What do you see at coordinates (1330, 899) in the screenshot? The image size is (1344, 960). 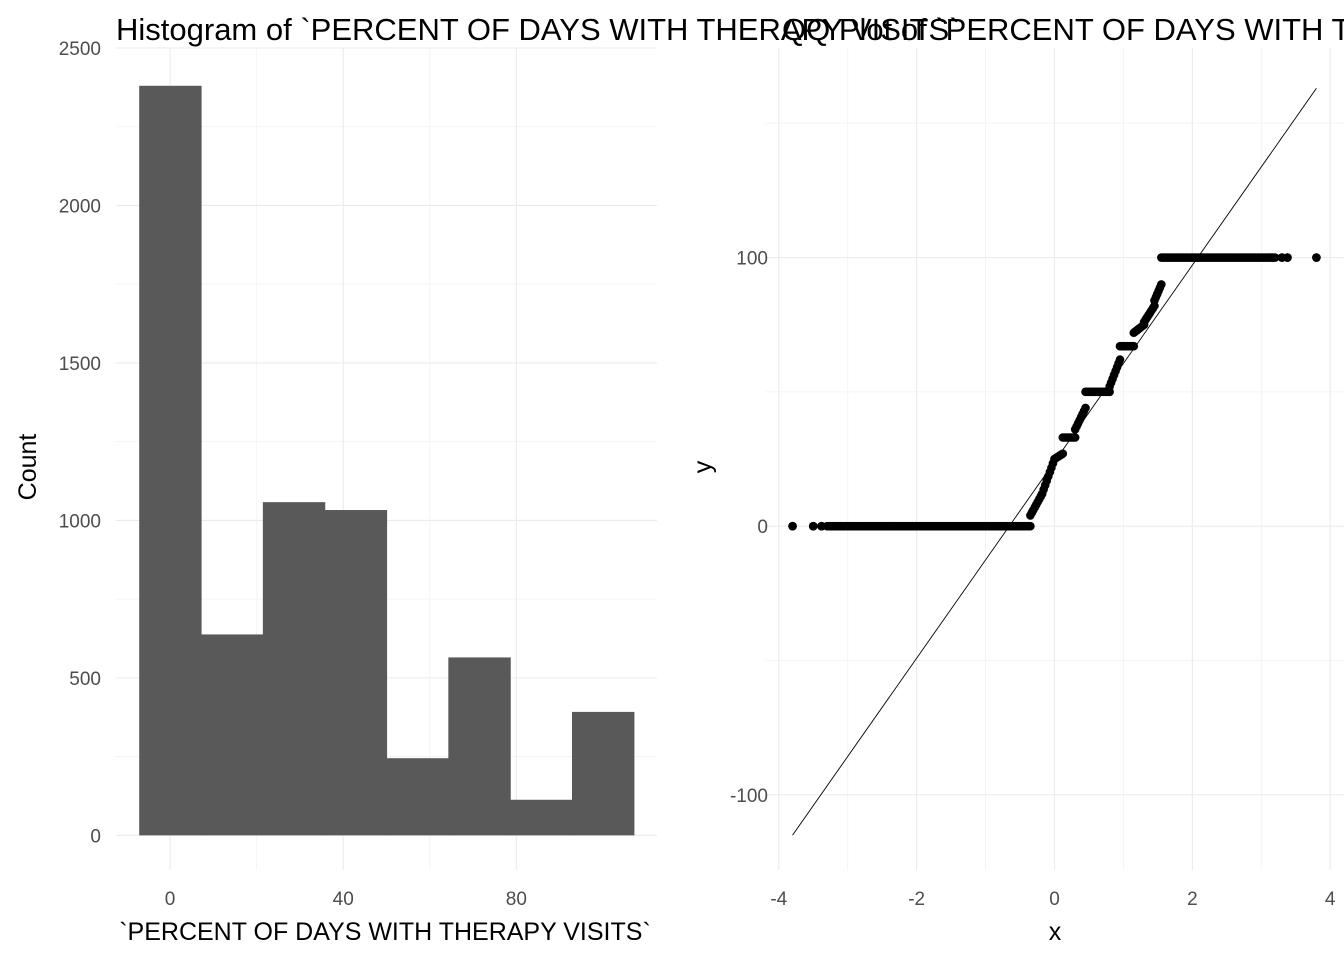 I see `qq-x-tick-label: 4` at bounding box center [1330, 899].